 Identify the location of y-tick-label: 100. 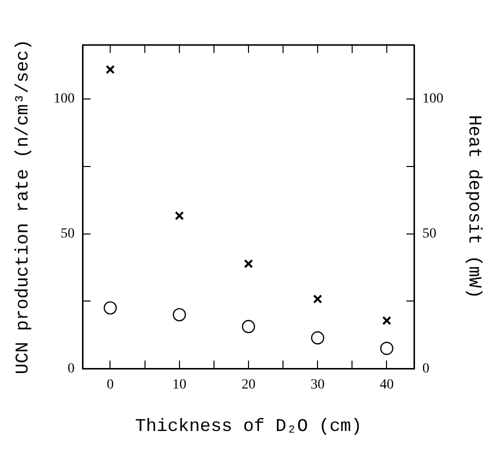
(64, 99).